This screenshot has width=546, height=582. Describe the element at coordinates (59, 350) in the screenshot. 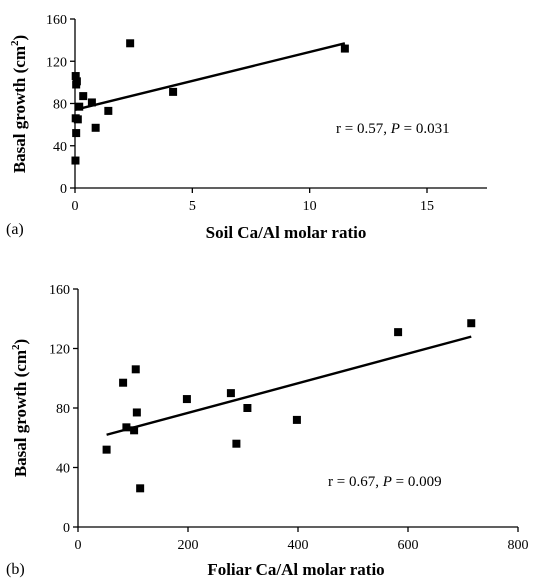

I see `panel-b-y-tick-label: 120` at that location.